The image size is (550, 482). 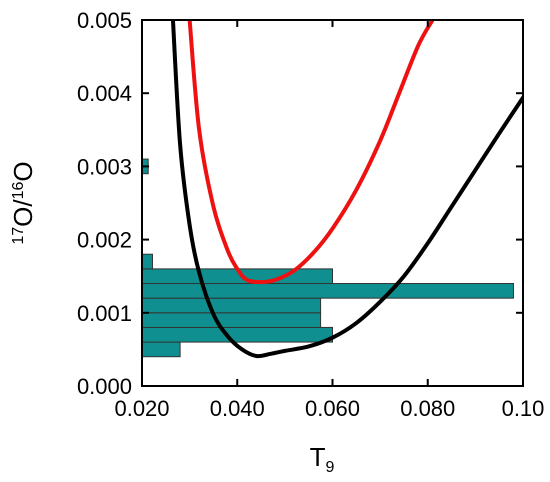 What do you see at coordinates (322, 459) in the screenshot?
I see `x-axis-label: T9` at bounding box center [322, 459].